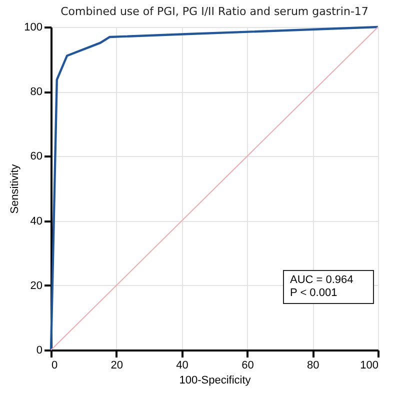  I want to click on y-tick-label: 60, so click(36, 156).